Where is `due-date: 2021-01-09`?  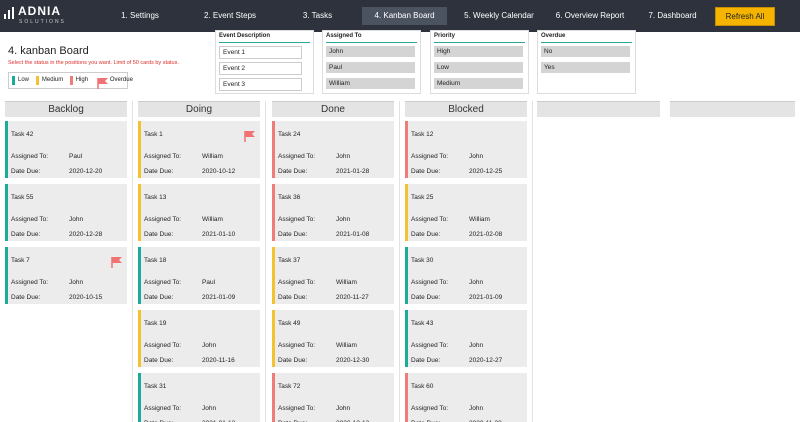 due-date: 2021-01-09 is located at coordinates (486, 297).